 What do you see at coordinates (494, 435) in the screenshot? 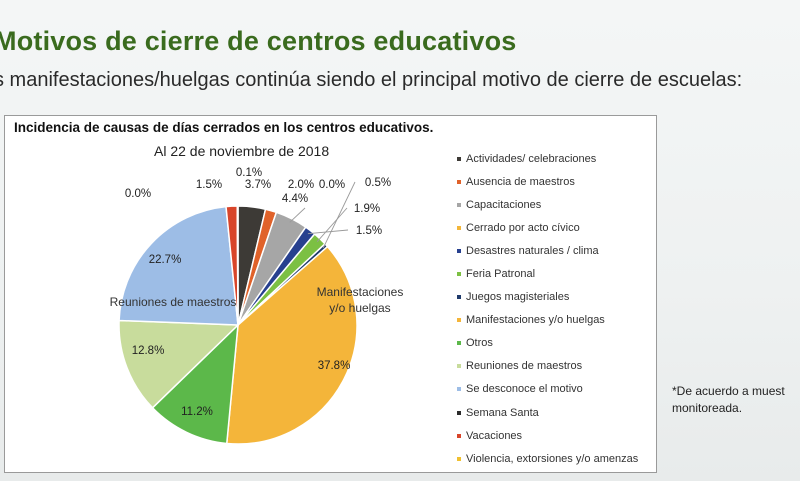
I see `legend-label: Vacaciones` at bounding box center [494, 435].